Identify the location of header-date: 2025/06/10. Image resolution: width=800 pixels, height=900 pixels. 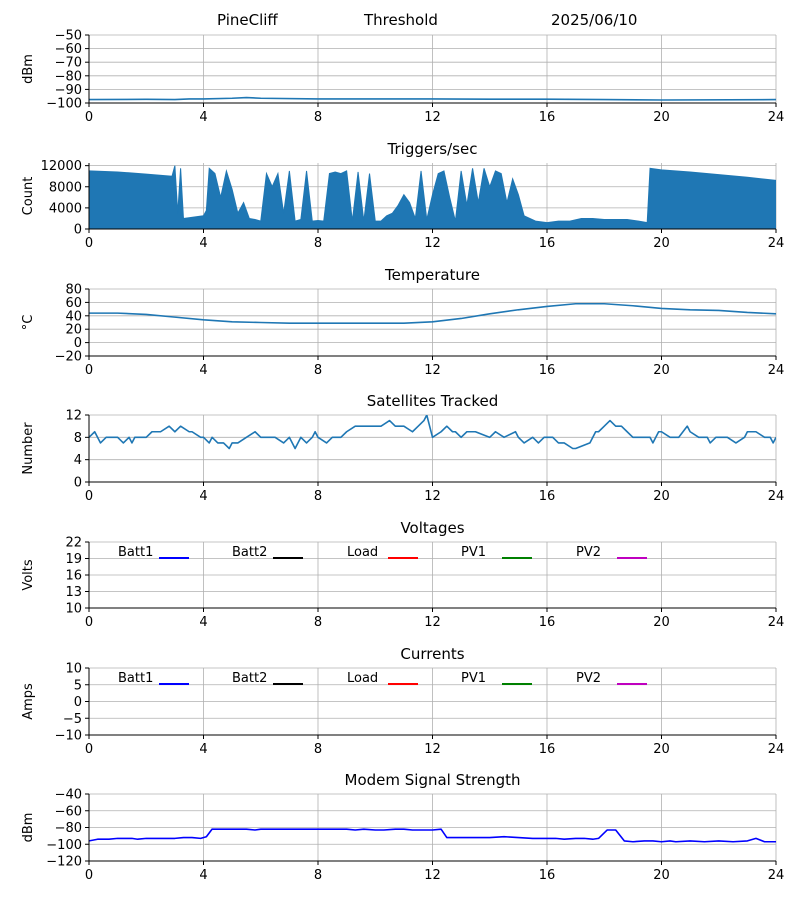
(594, 20).